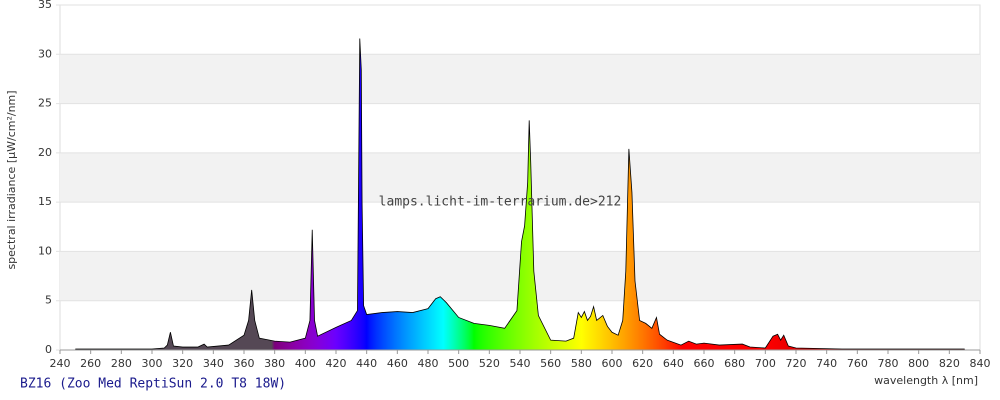 The width and height of the screenshot is (1000, 400). I want to click on x-tick-label: 600, so click(612, 363).